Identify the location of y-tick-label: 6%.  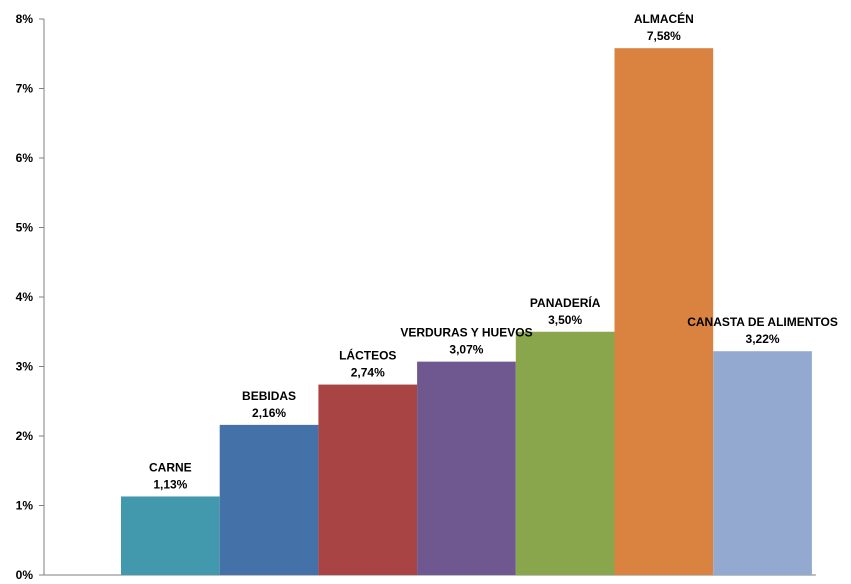
(25, 158).